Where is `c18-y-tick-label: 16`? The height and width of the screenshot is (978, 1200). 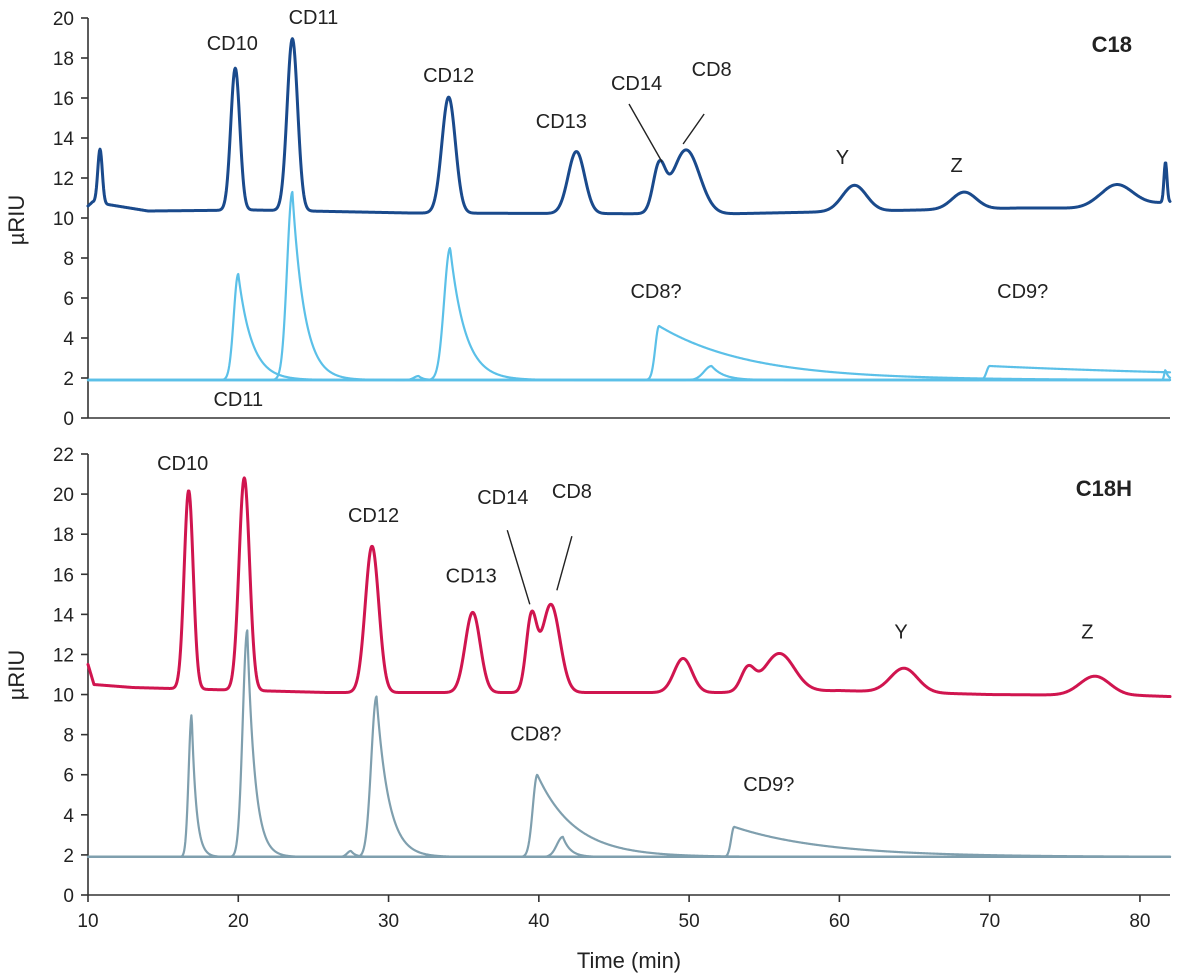
c18-y-tick-label: 16 is located at coordinates (63, 99).